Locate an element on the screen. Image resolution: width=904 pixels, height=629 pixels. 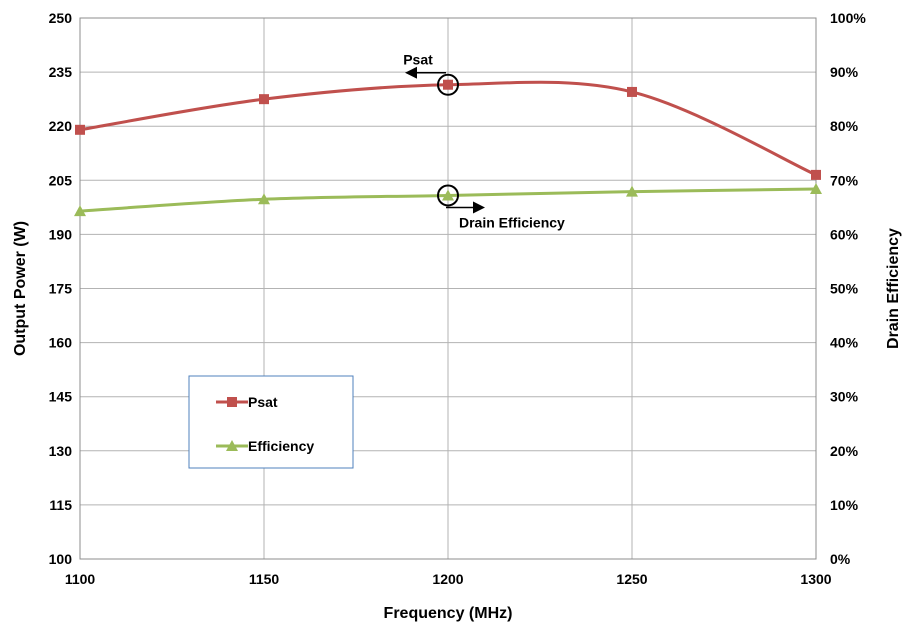
y-tick-label: 130 is located at coordinates (61, 451).